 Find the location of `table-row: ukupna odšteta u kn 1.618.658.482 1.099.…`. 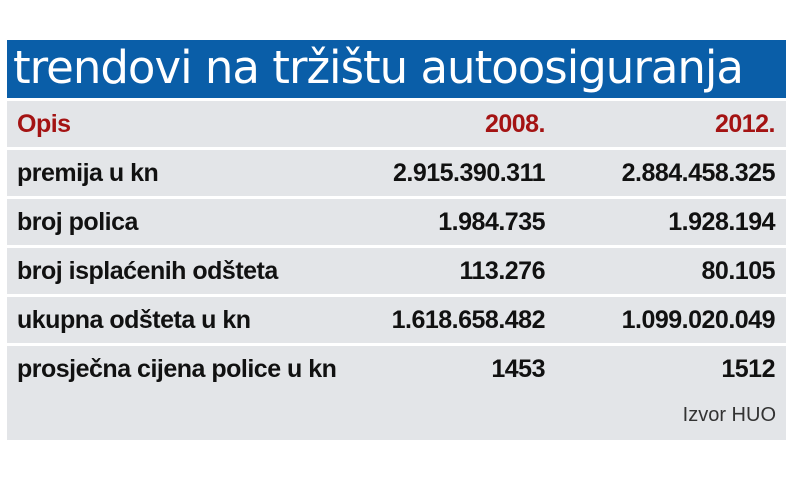

table-row: ukupna odšteta u kn 1.618.658.482 1.099.… is located at coordinates (396, 320).